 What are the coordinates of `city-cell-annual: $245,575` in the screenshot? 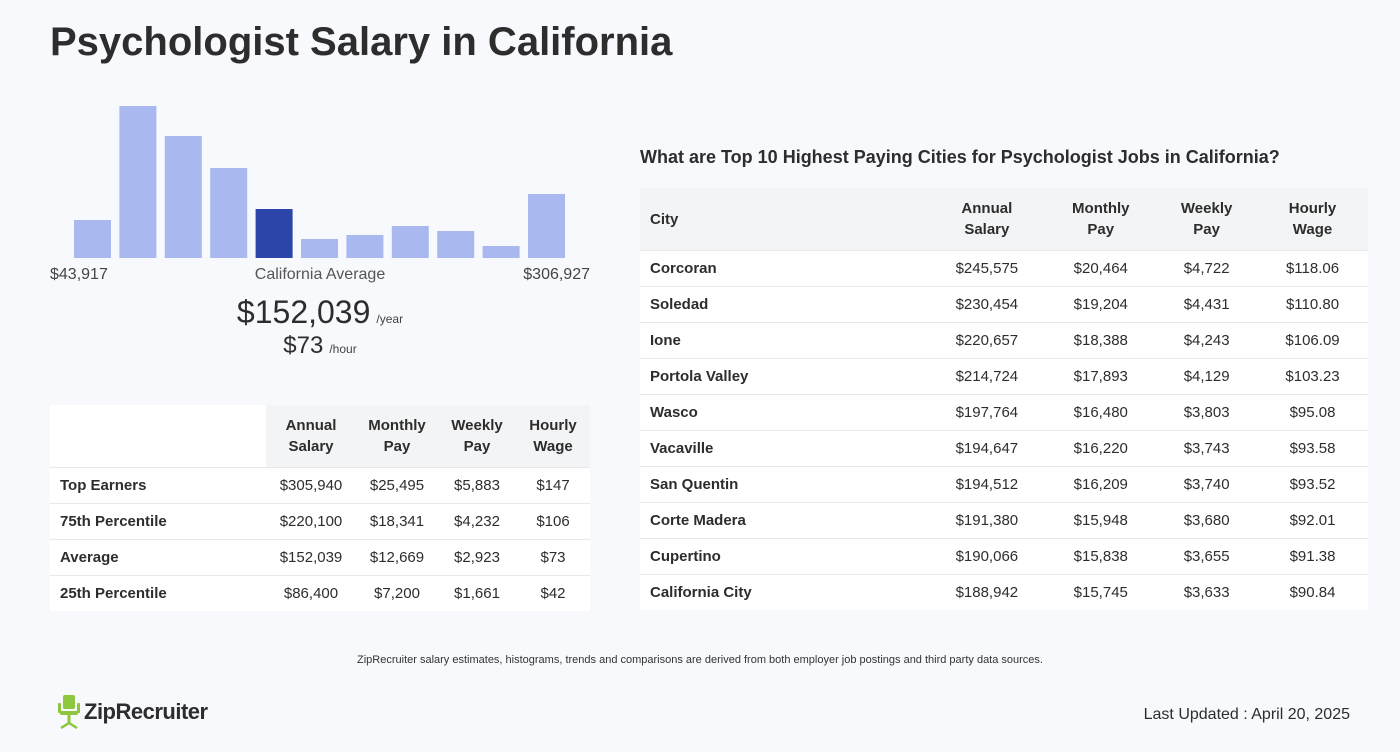 It's located at (987, 268).